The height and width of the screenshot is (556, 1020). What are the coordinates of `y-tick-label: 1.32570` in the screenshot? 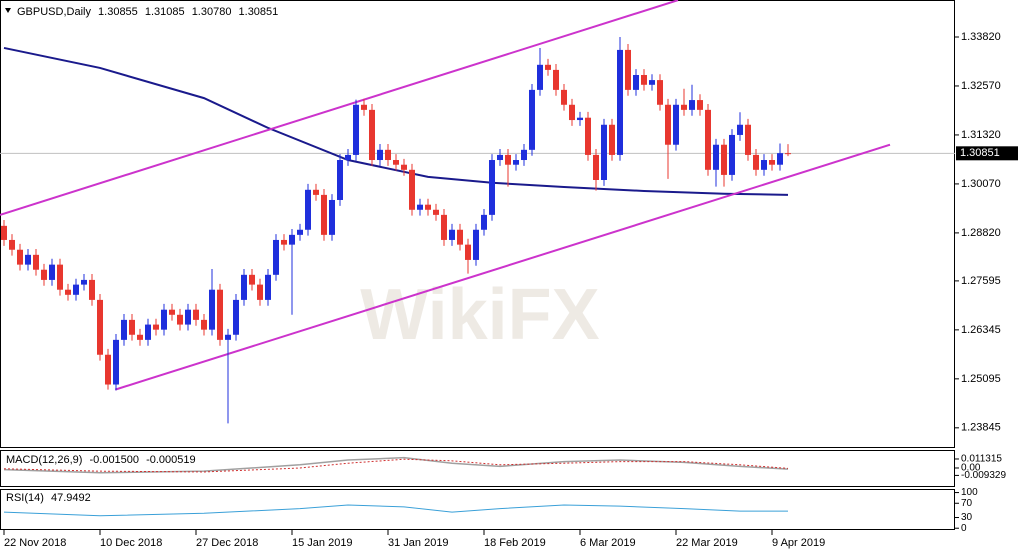 It's located at (981, 86).